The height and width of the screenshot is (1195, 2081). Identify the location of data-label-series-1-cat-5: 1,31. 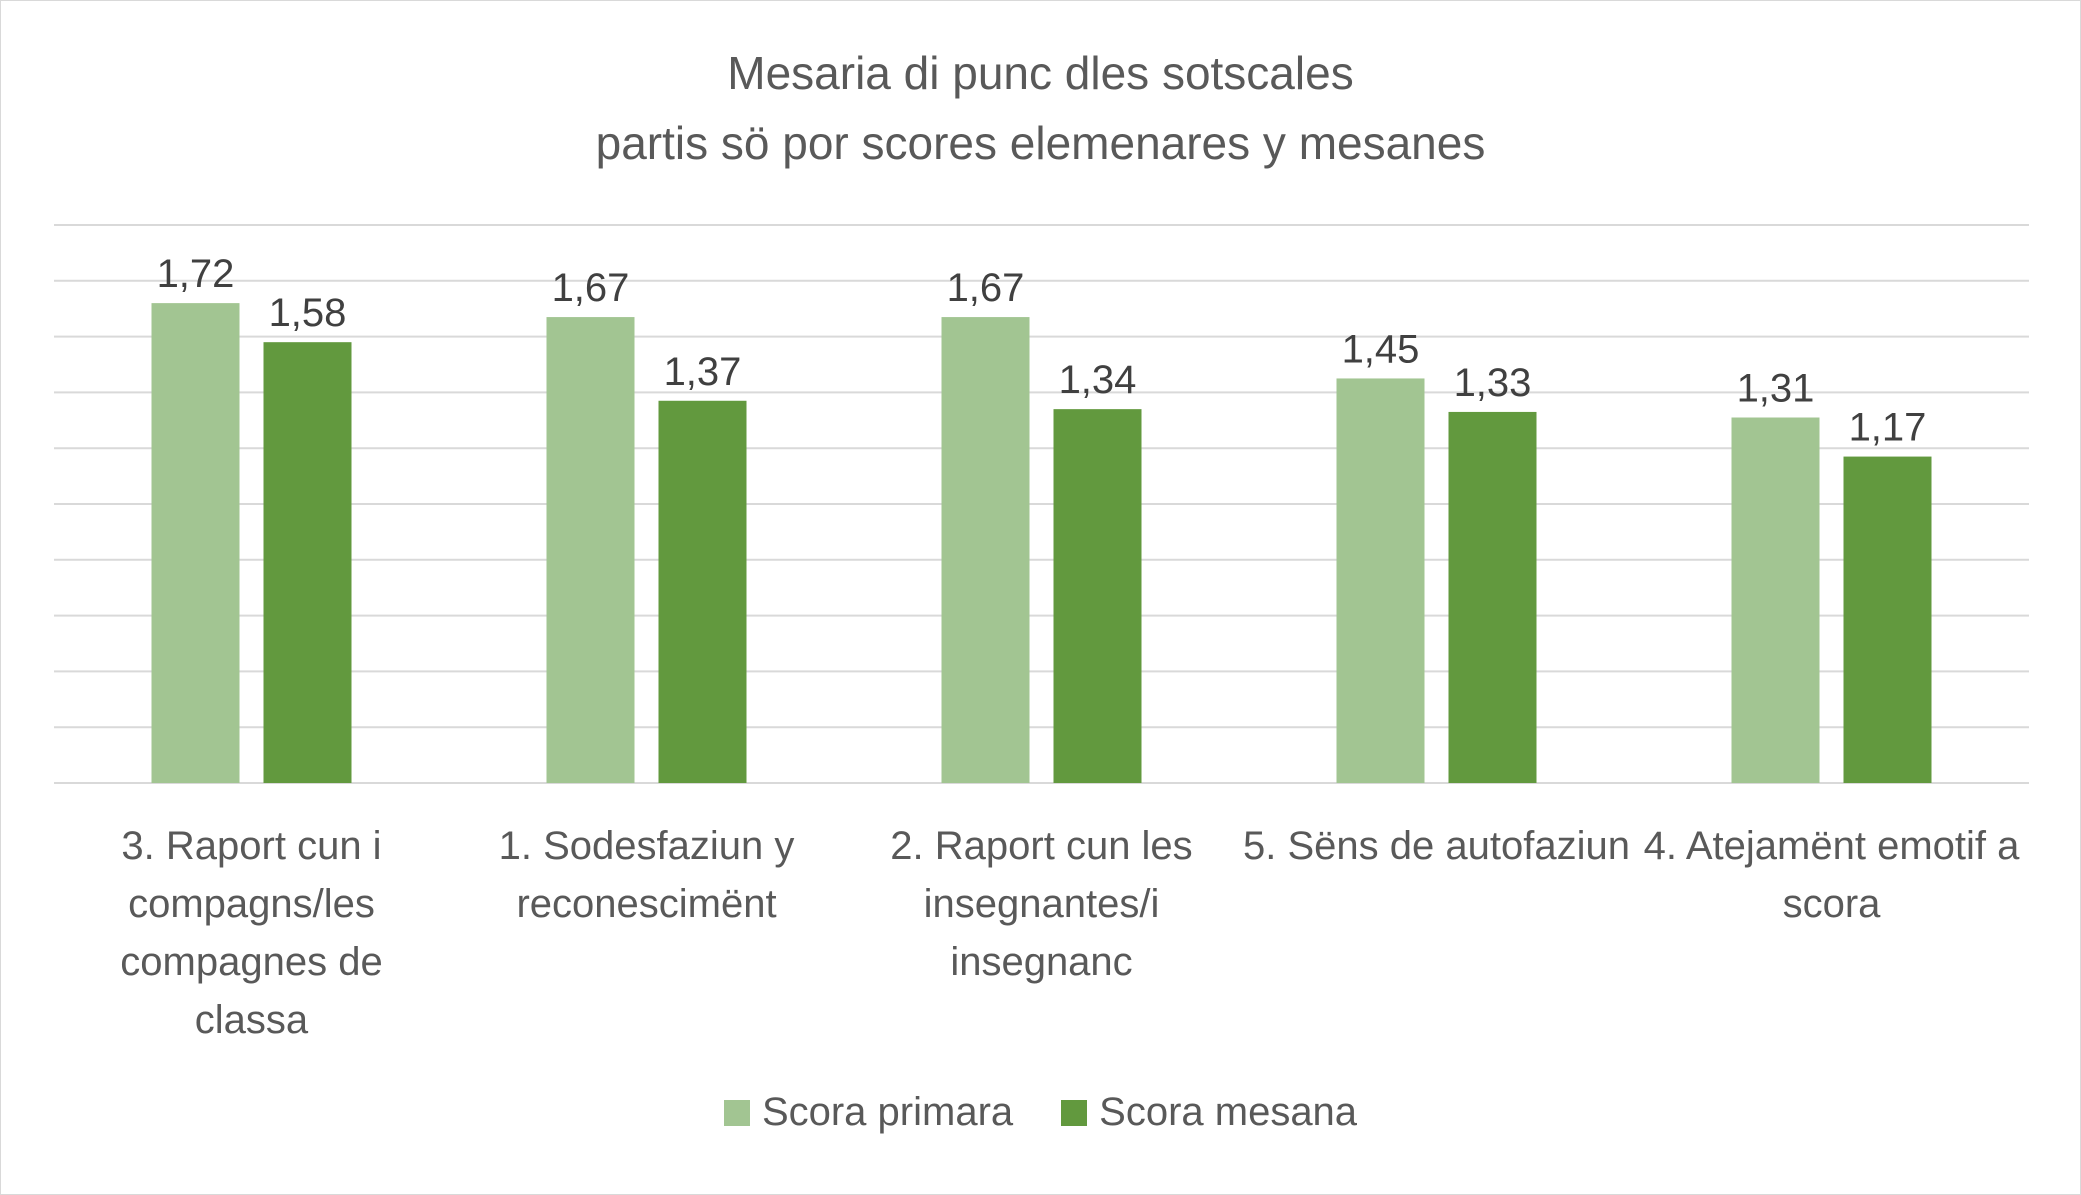
(1776, 389).